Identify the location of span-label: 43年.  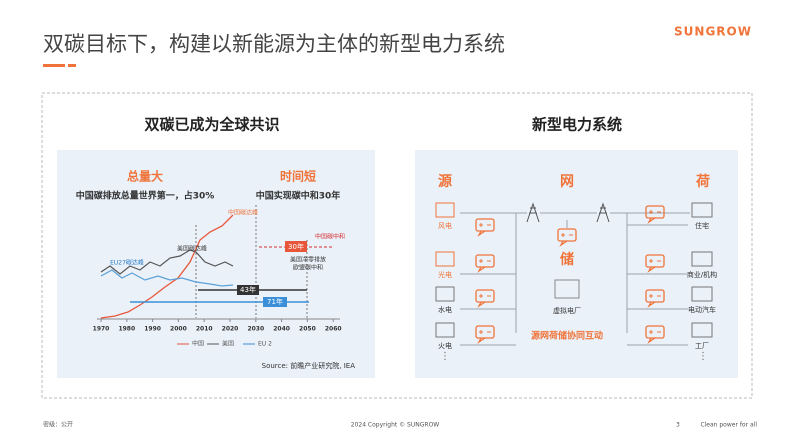
(248, 289).